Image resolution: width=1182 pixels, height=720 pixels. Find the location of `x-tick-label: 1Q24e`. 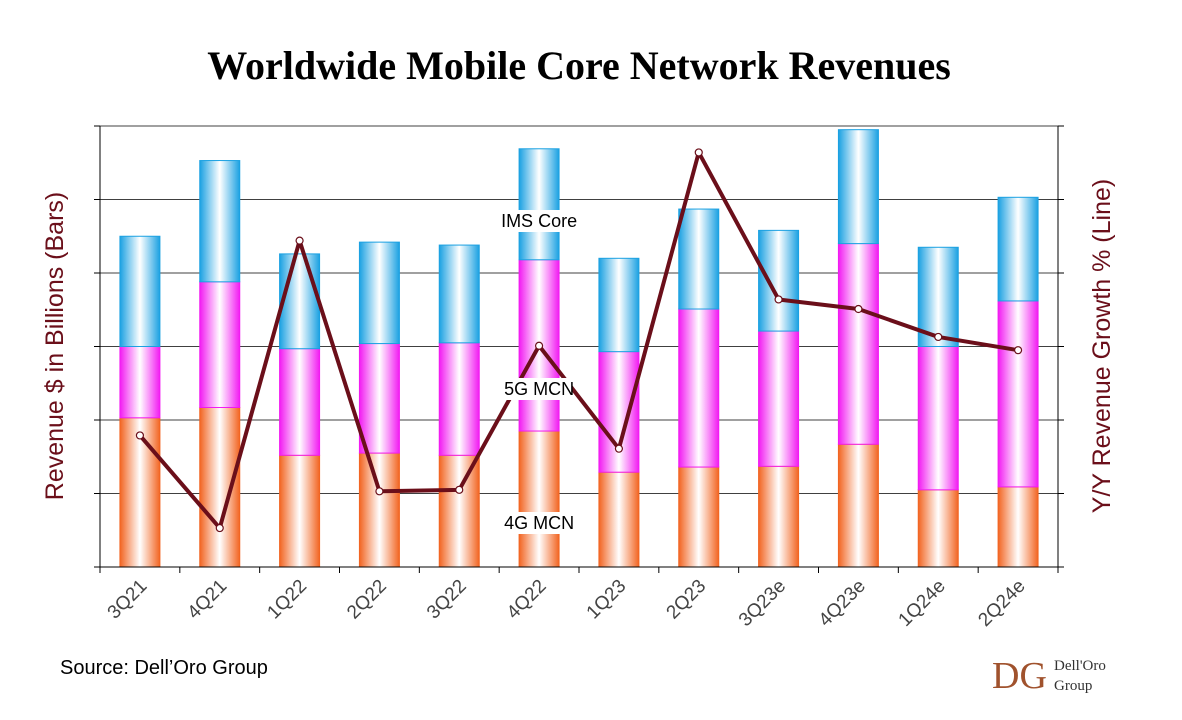

x-tick-label: 1Q24e is located at coordinates (922, 603).